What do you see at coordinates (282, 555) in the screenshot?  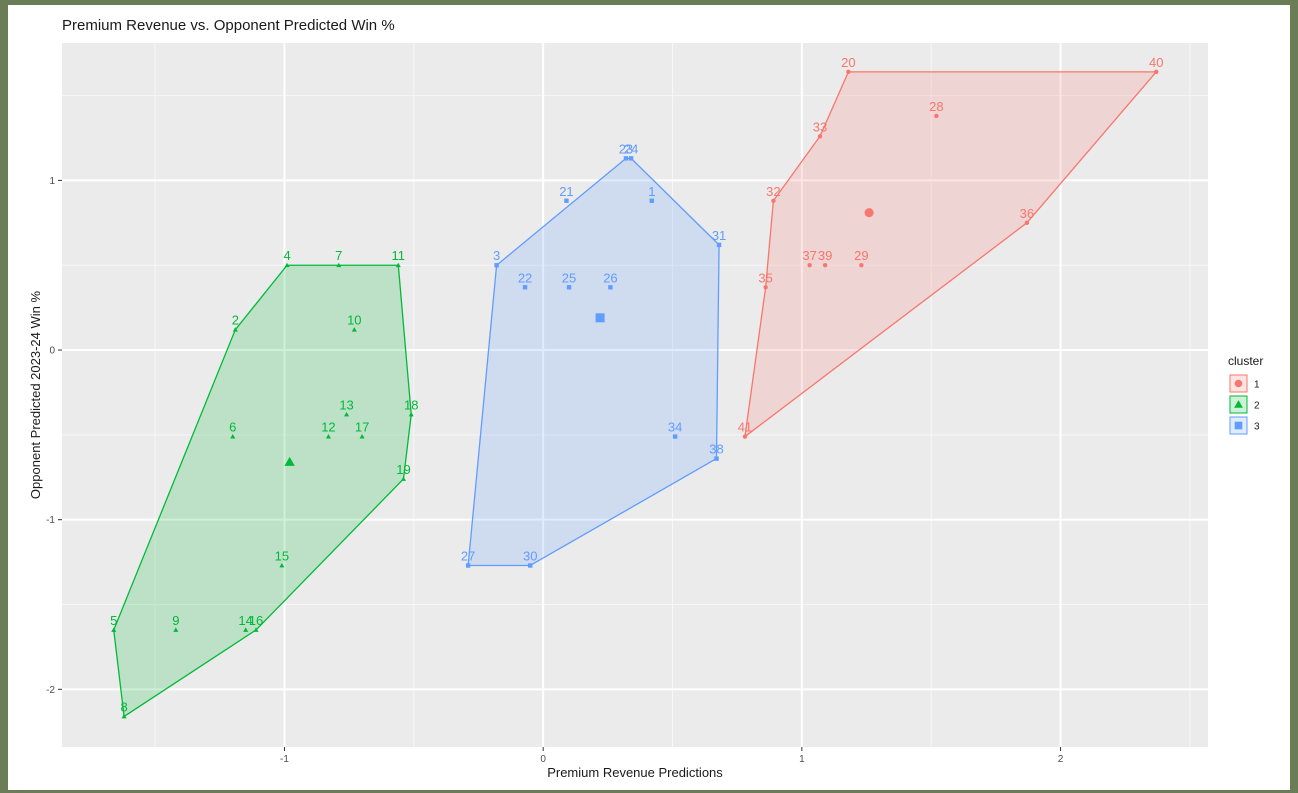 I see `point-label-15: 15` at bounding box center [282, 555].